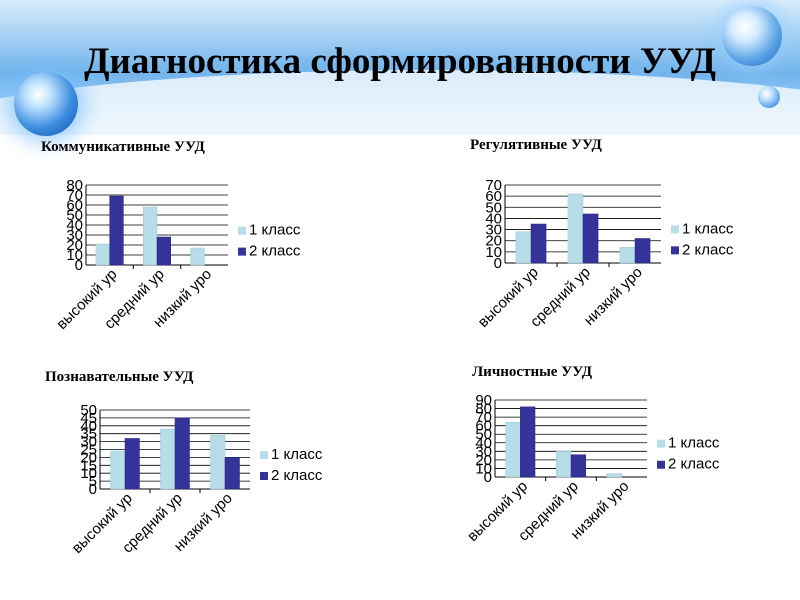 The image size is (800, 600). What do you see at coordinates (88, 465) in the screenshot?
I see `y-tick-label: 15` at bounding box center [88, 465].